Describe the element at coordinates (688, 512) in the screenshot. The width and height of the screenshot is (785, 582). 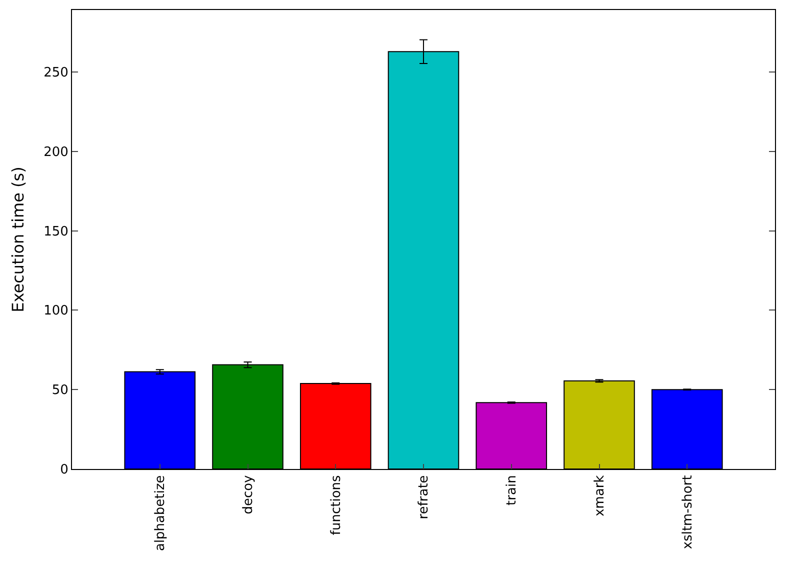
I see `x-tick-label: xsltm-short` at that location.